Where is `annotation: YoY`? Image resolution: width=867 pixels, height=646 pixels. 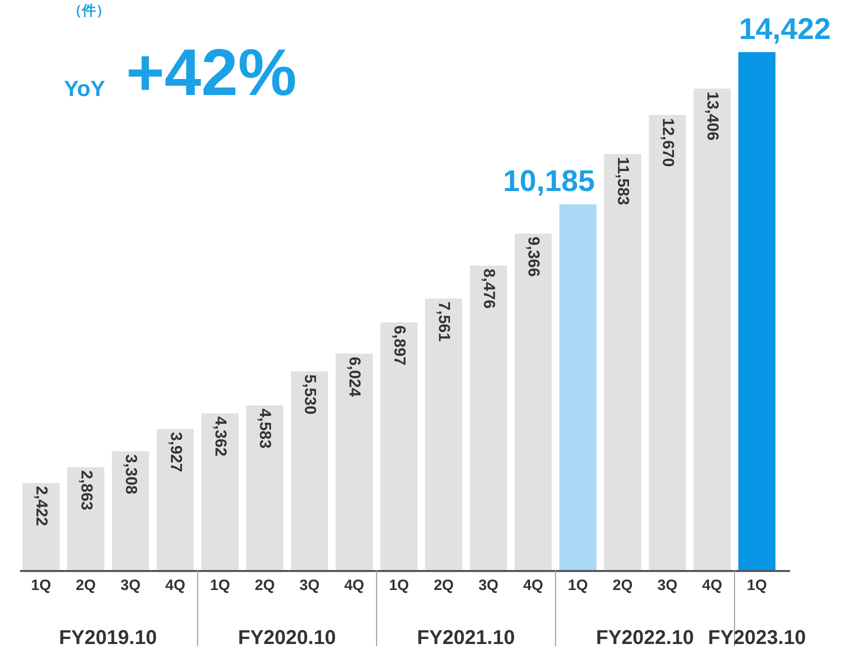
annotation: YoY is located at coordinates (85, 88).